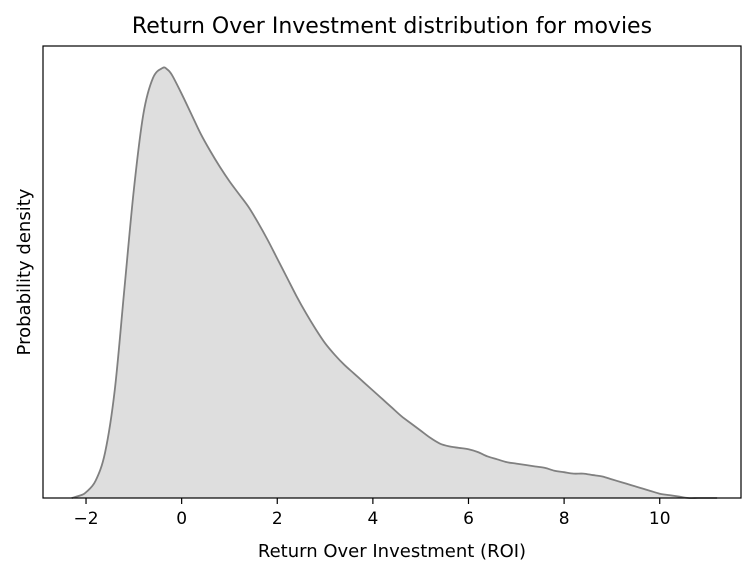 The width and height of the screenshot is (755, 577). Describe the element at coordinates (468, 519) in the screenshot. I see `x-tick-label: 6` at that location.